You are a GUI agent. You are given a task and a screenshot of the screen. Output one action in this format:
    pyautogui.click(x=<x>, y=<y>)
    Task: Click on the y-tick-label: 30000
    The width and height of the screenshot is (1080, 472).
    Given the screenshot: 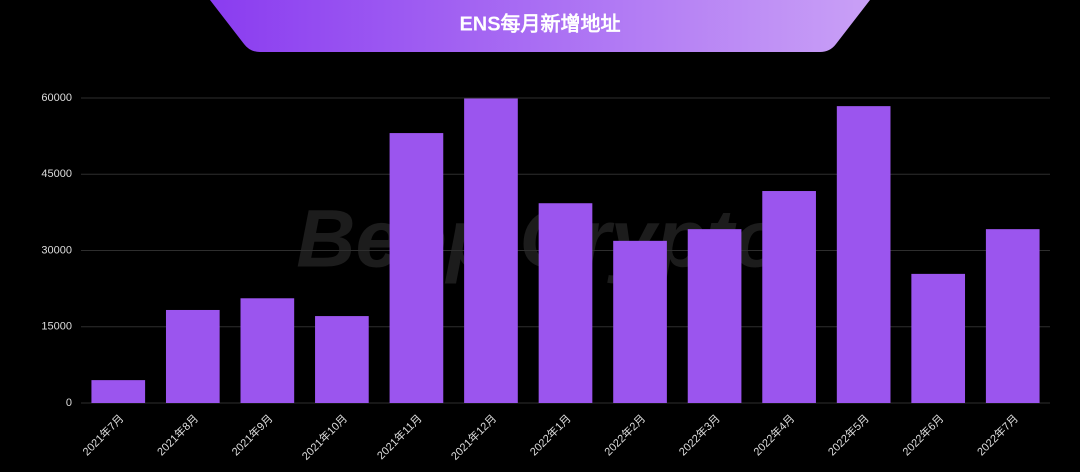 What is the action you would take?
    pyautogui.click(x=56, y=250)
    